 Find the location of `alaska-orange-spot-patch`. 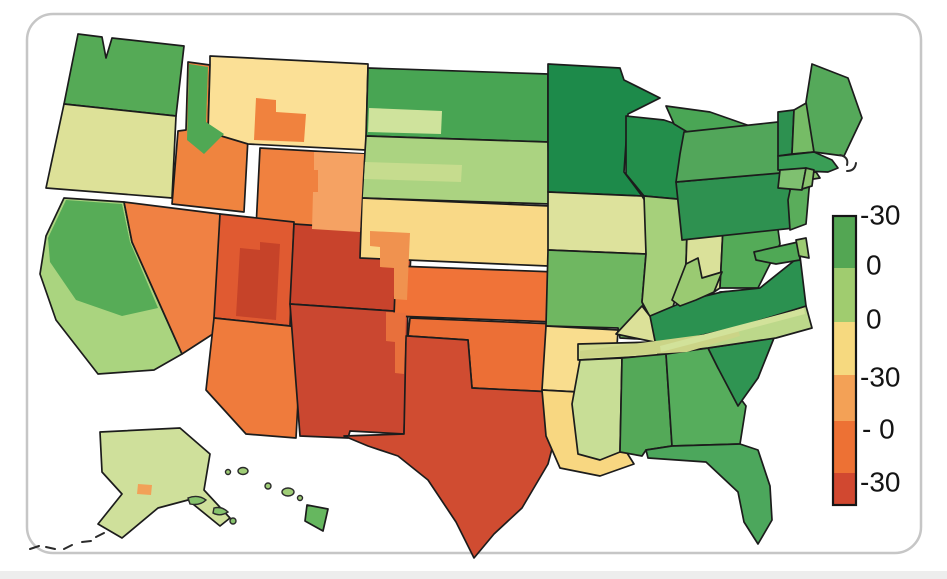

alaska-orange-spot-patch is located at coordinates (144, 489).